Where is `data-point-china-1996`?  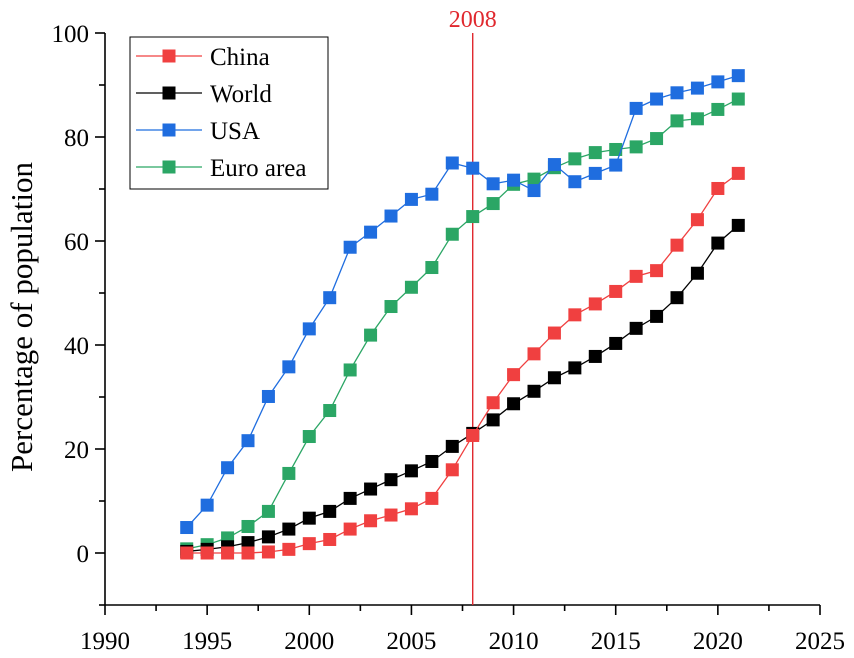
data-point-china-1996 is located at coordinates (228, 553).